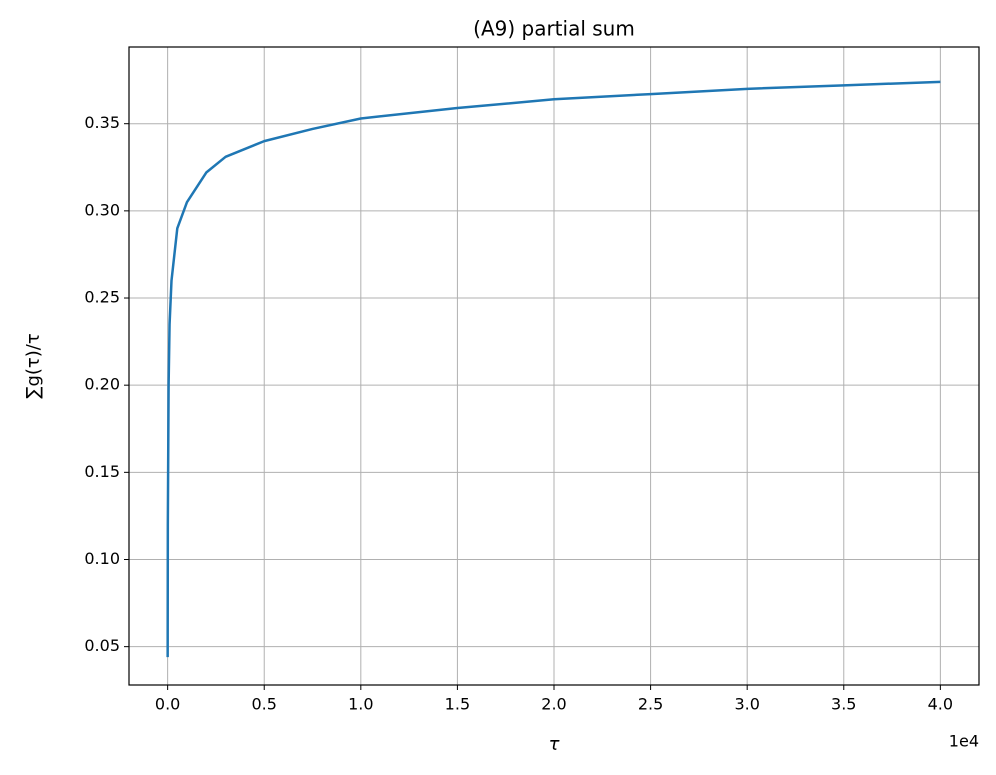 Image resolution: width=996 pixels, height=775 pixels. Describe the element at coordinates (167, 704) in the screenshot. I see `x-tick-label: 0.0` at that location.